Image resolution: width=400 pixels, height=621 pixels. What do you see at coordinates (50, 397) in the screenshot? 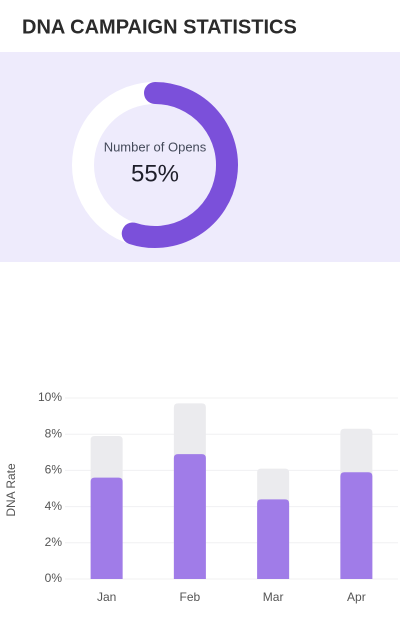
I see `y-tick-label: 10%` at bounding box center [50, 397].